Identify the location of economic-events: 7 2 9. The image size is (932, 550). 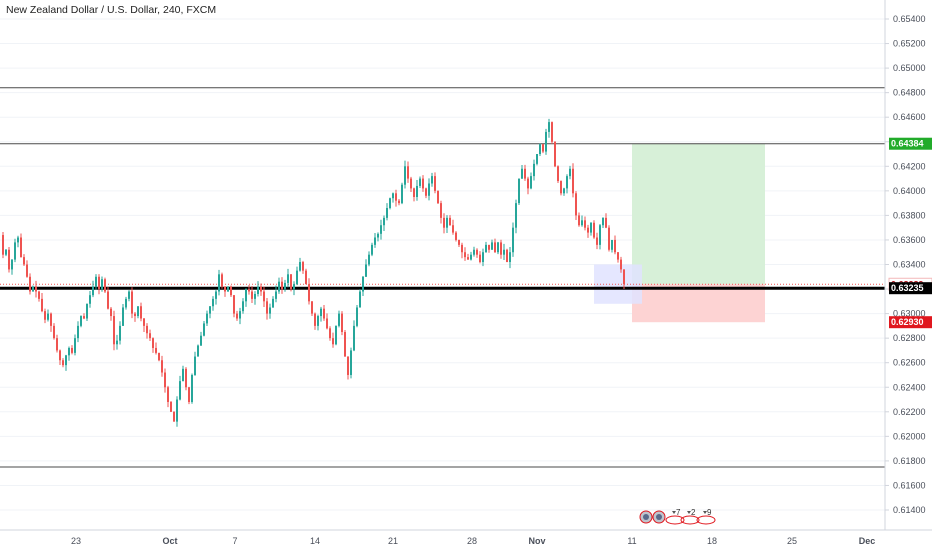
(677, 516).